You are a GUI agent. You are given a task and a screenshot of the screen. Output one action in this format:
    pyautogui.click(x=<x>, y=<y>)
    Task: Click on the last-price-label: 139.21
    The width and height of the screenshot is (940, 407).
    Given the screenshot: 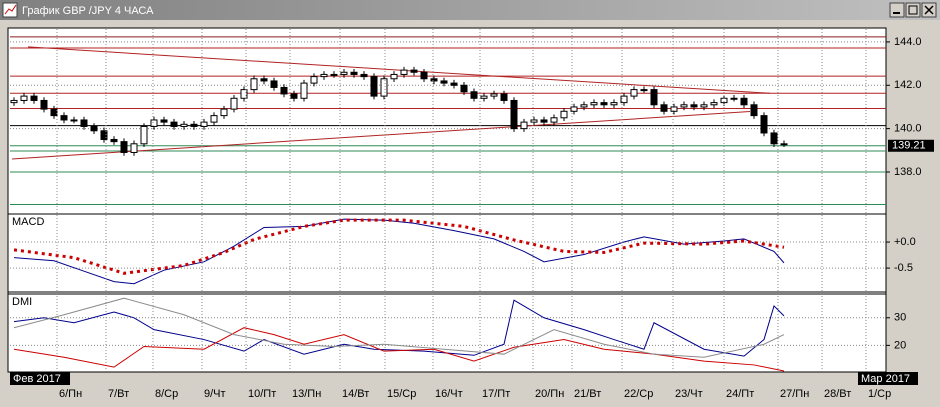 What is the action you would take?
    pyautogui.click(x=909, y=146)
    